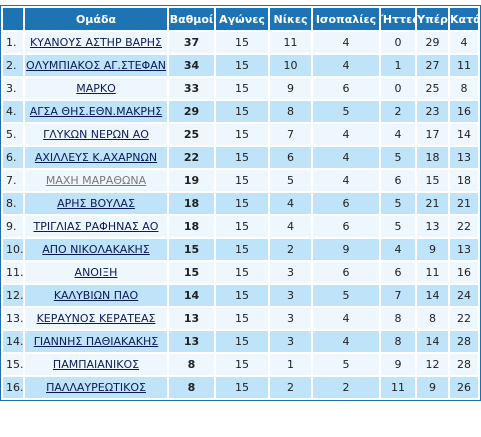 This screenshot has width=481, height=437. Describe the element at coordinates (432, 111) in the screenshot. I see `goals-for-cell: 23` at that location.